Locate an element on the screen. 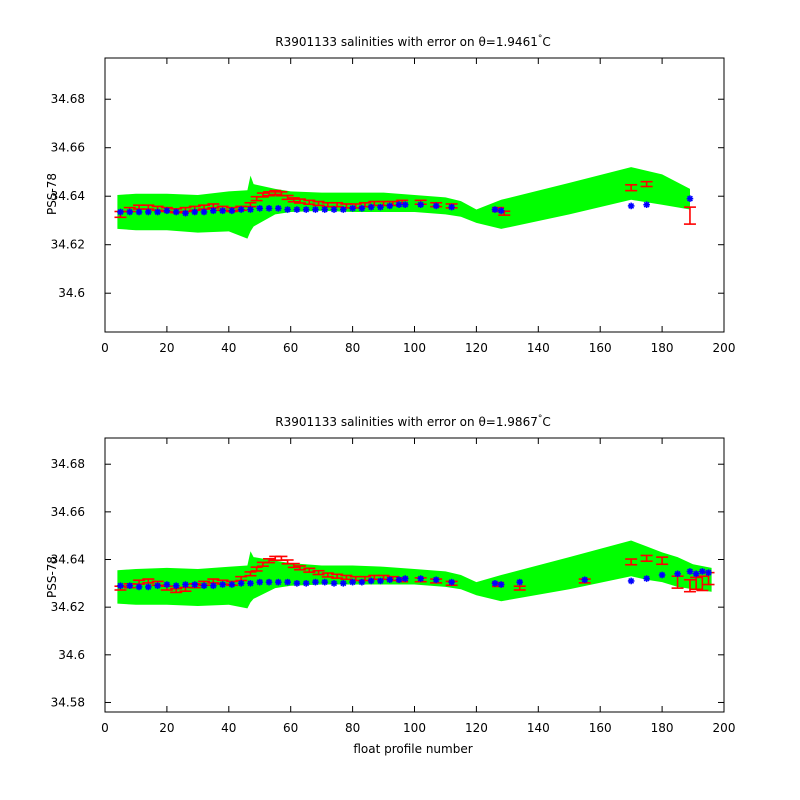 This screenshot has width=800, height=800. x-tick-label: 180 is located at coordinates (662, 348).